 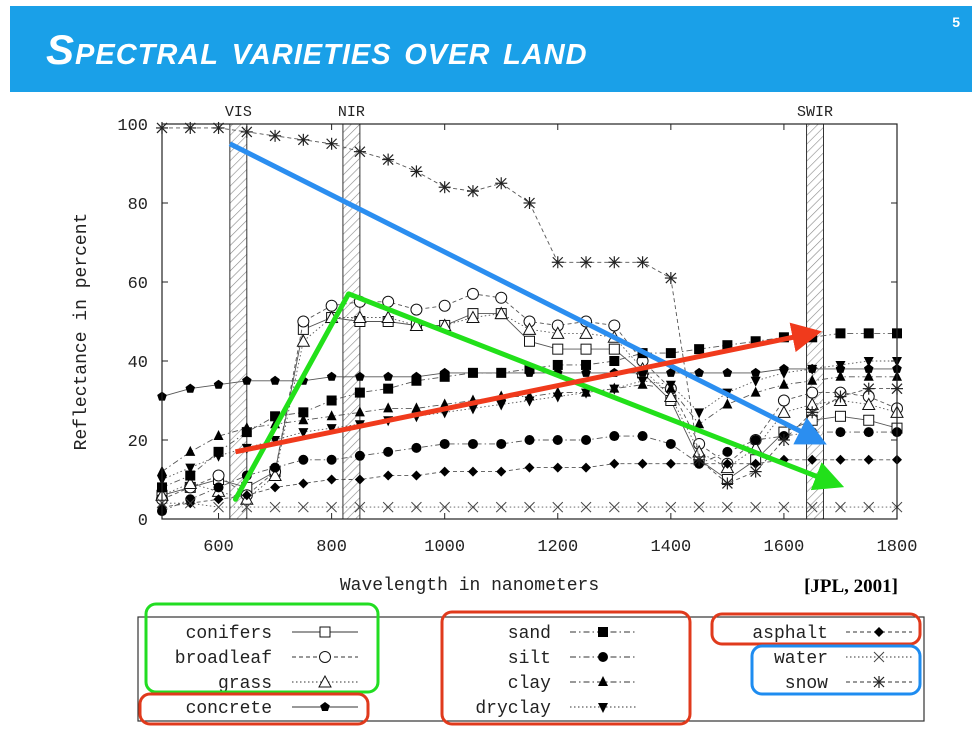 What do you see at coordinates (138, 284) in the screenshot?
I see `y-tick-label: 60` at bounding box center [138, 284].